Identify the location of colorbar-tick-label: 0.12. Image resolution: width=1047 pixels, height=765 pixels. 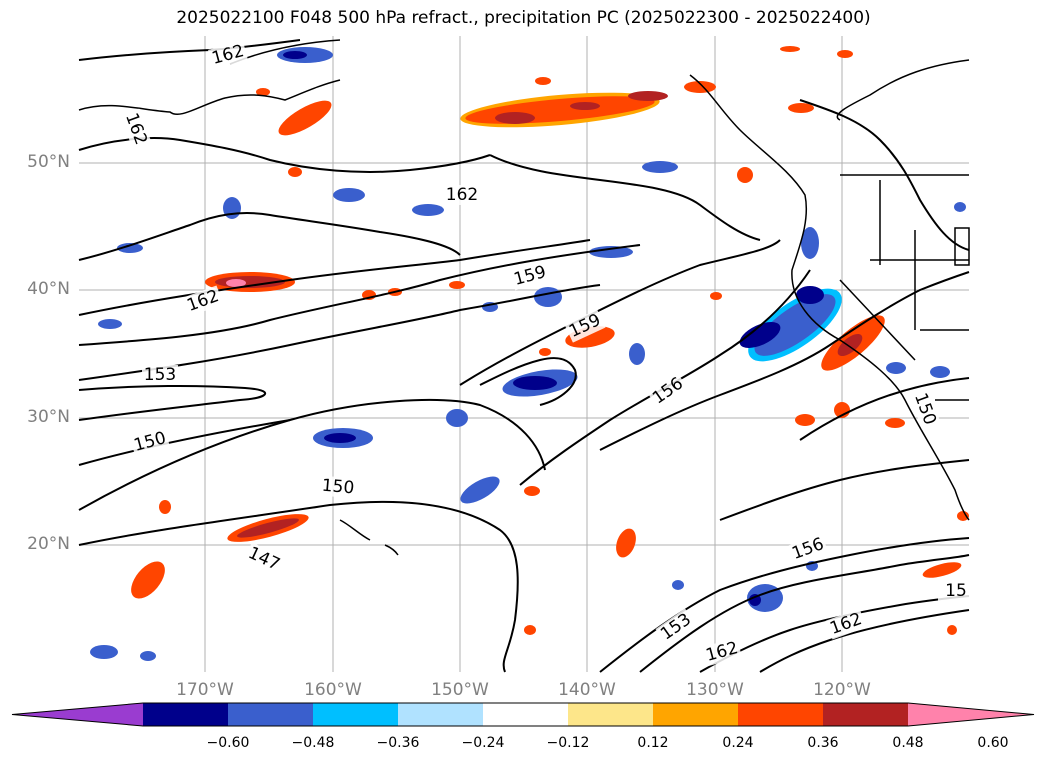
(653, 743).